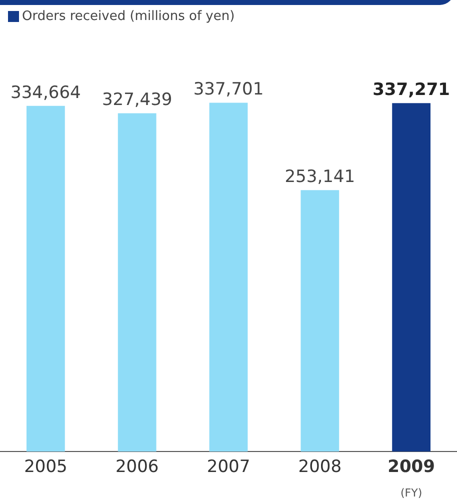 The width and height of the screenshot is (457, 500). Describe the element at coordinates (411, 467) in the screenshot. I see `x-tick-label: 2009` at that location.